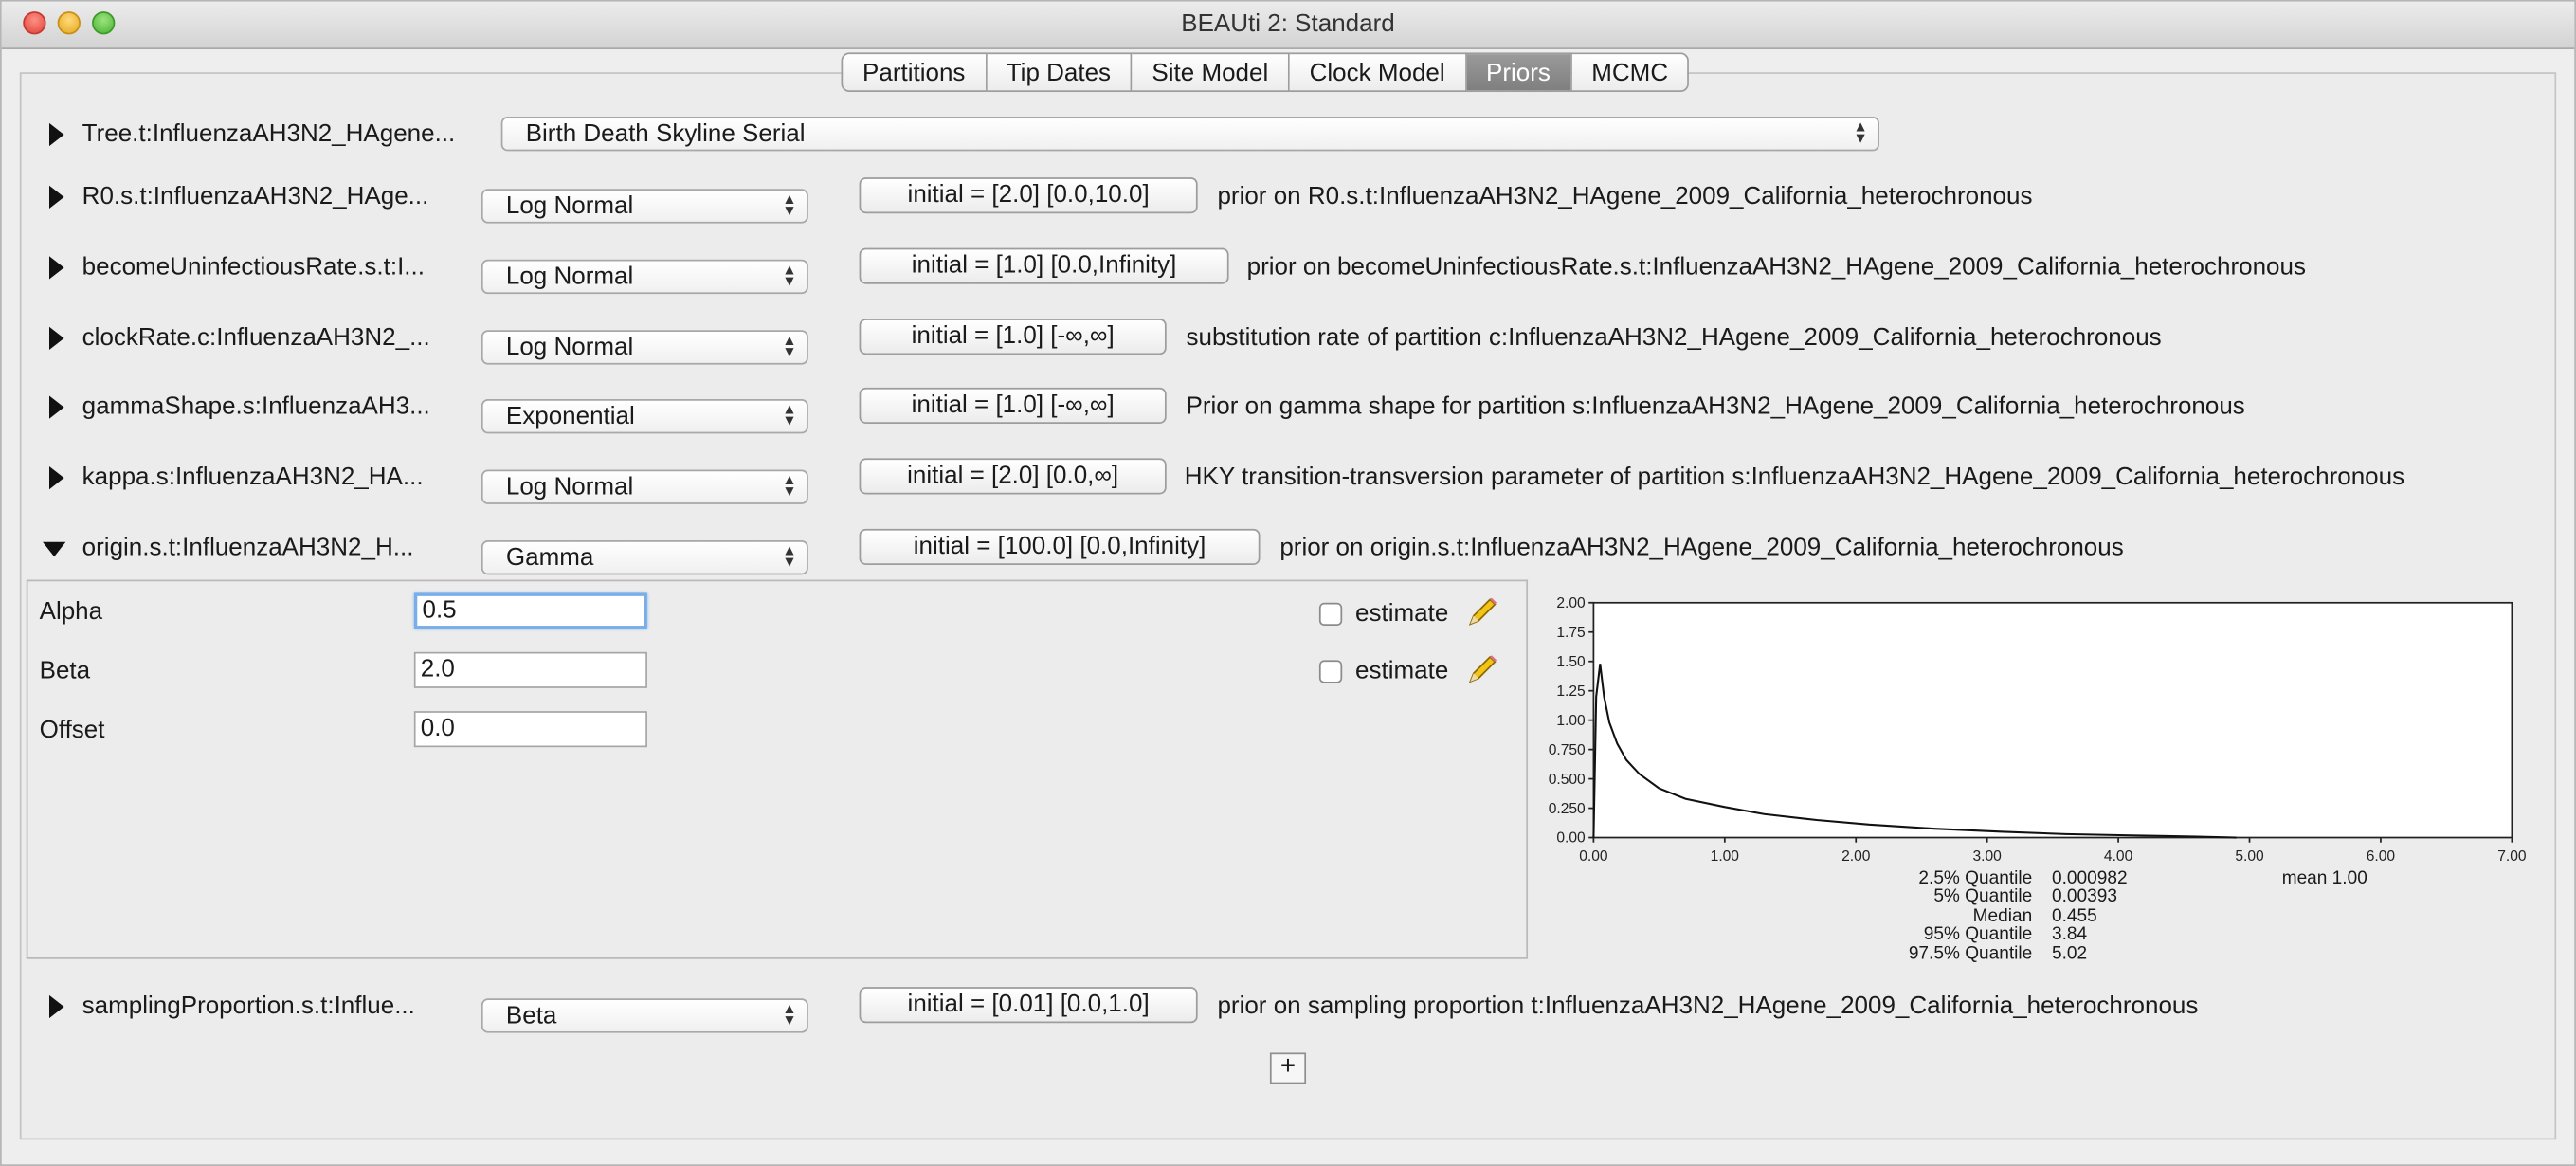  Describe the element at coordinates (1567, 780) in the screenshot. I see `y-tick-label: 0.500` at that location.